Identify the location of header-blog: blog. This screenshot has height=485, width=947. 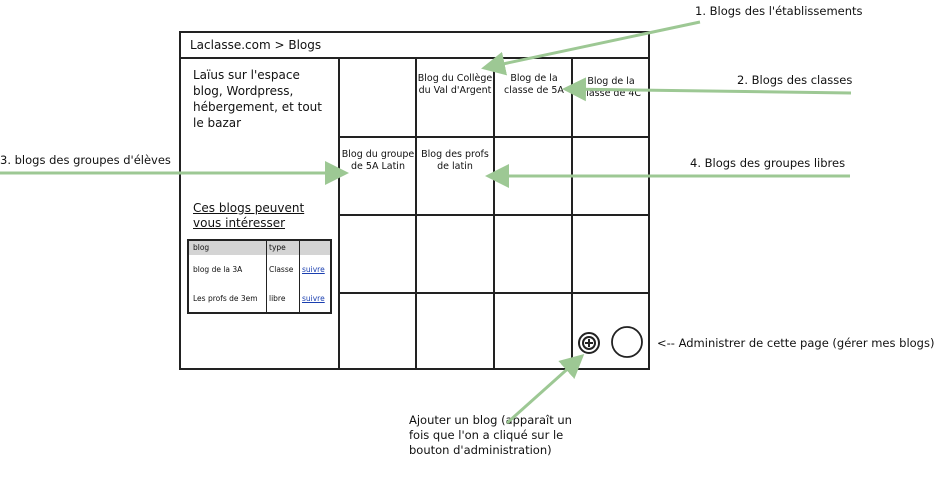
(201, 247).